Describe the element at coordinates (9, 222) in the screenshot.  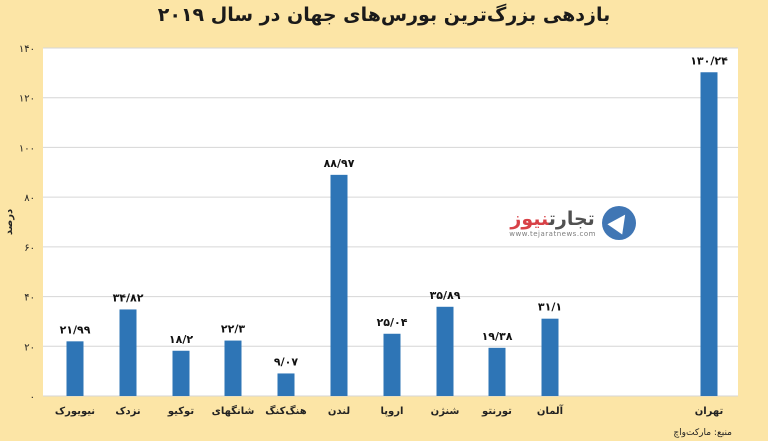
I see `y-axis-label: درصد` at that location.